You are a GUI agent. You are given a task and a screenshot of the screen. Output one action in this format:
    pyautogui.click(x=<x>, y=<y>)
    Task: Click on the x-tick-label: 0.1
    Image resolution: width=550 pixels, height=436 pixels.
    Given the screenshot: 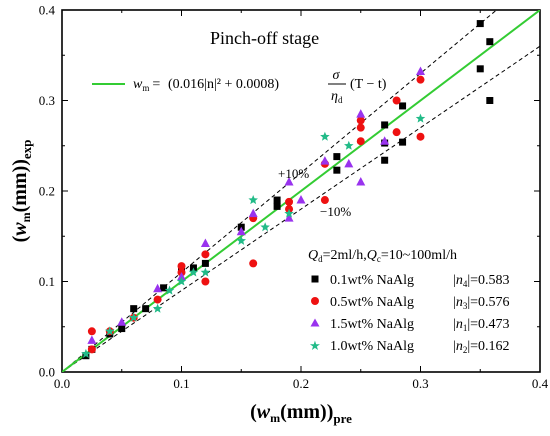 What is the action you would take?
    pyautogui.click(x=181, y=383)
    